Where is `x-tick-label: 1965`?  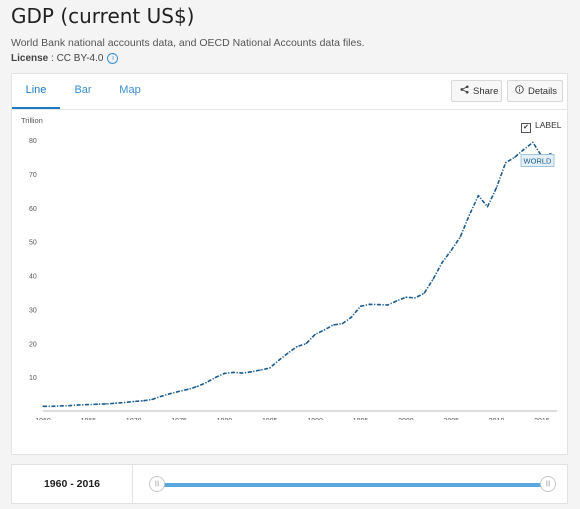
x-tick-label: 1965 is located at coordinates (89, 419).